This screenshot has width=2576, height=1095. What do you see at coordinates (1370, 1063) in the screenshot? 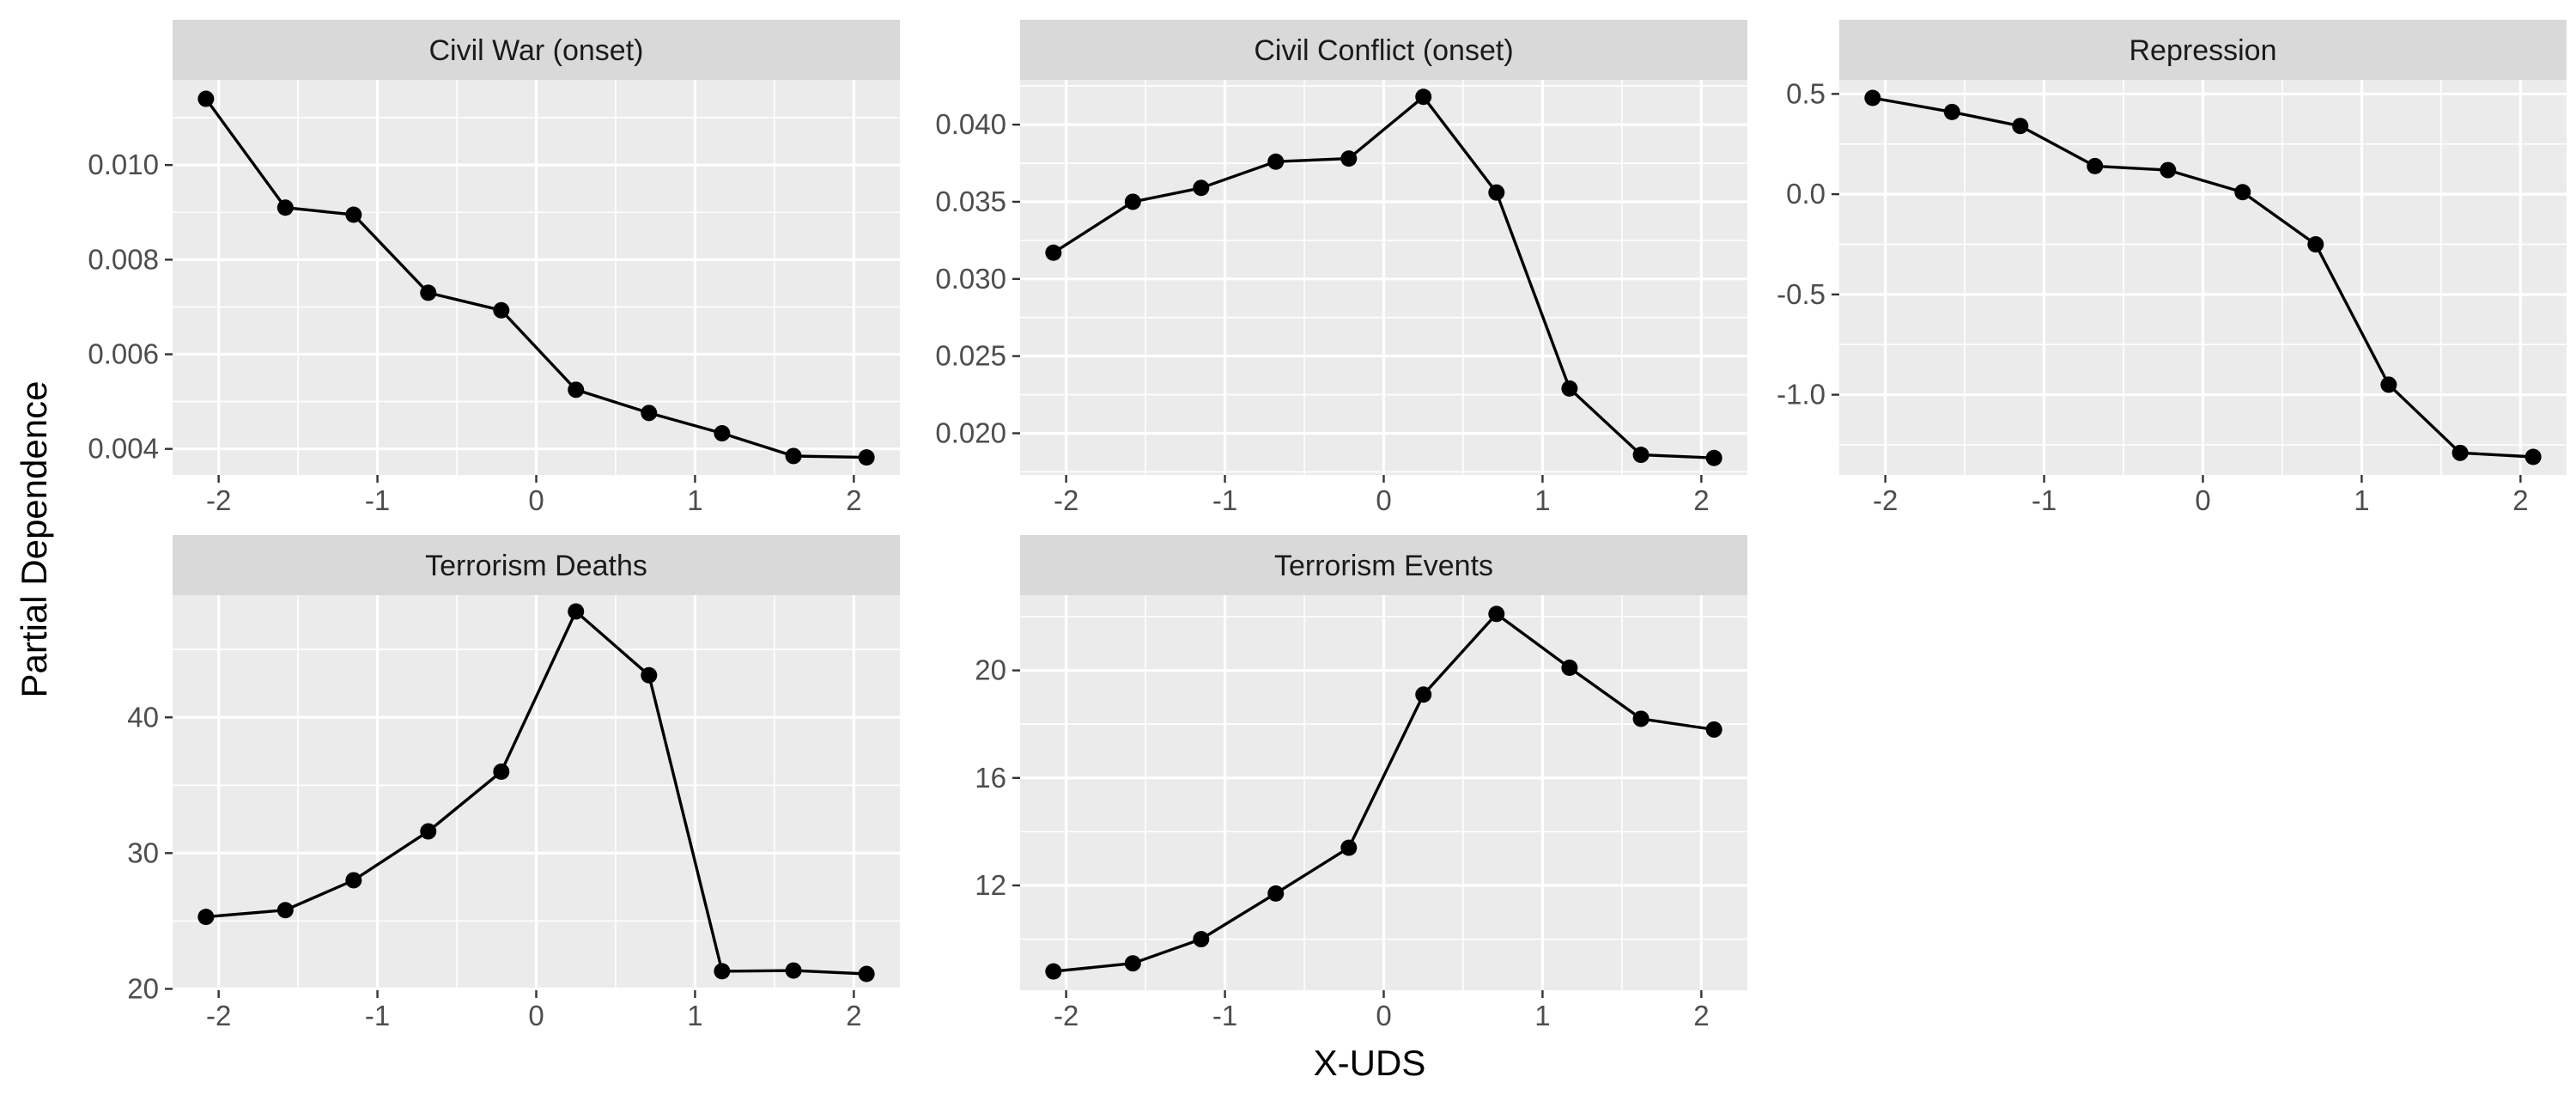
I see `x-axis-title: X-UDS` at bounding box center [1370, 1063].